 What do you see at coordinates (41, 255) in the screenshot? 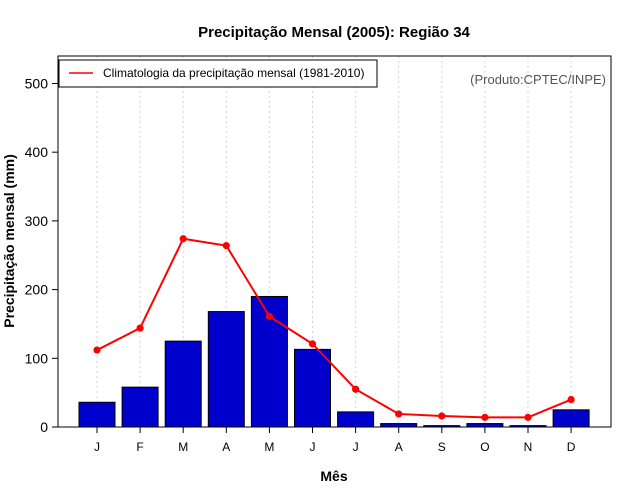
I see `y-axis: 0 100 200 300 400 500` at bounding box center [41, 255].